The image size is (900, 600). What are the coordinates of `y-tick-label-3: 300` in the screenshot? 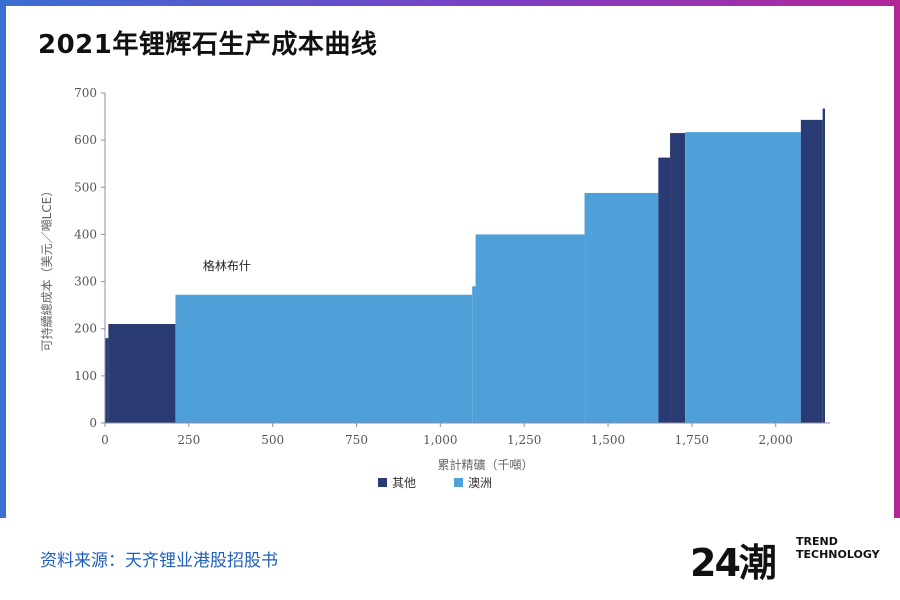 It's located at (85, 282).